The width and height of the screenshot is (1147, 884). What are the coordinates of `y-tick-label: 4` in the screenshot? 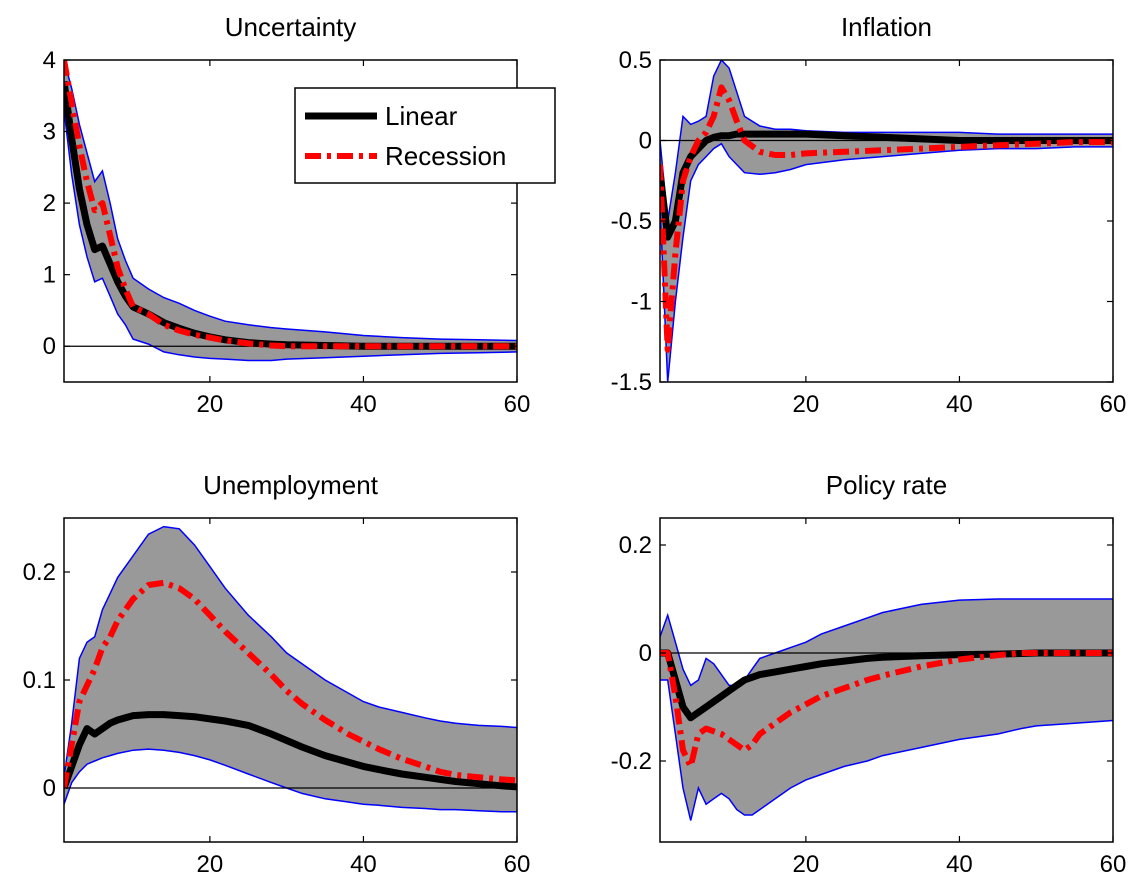 It's located at (49, 60).